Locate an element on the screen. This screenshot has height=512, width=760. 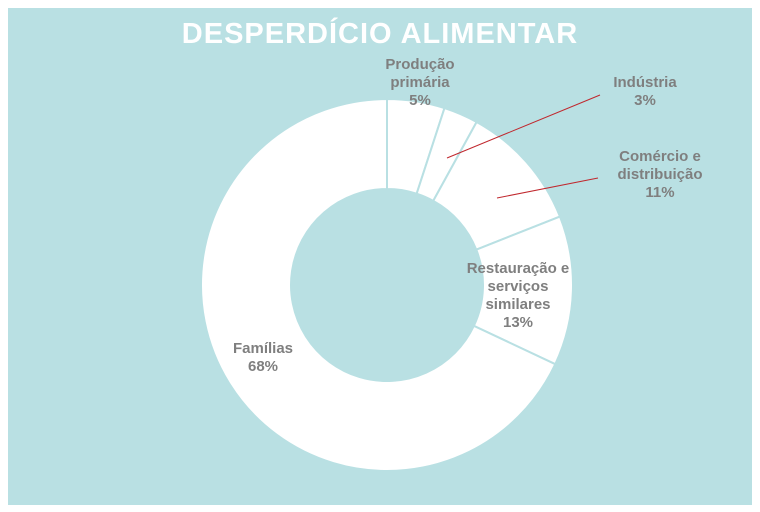
value-label: 3% is located at coordinates (645, 100).